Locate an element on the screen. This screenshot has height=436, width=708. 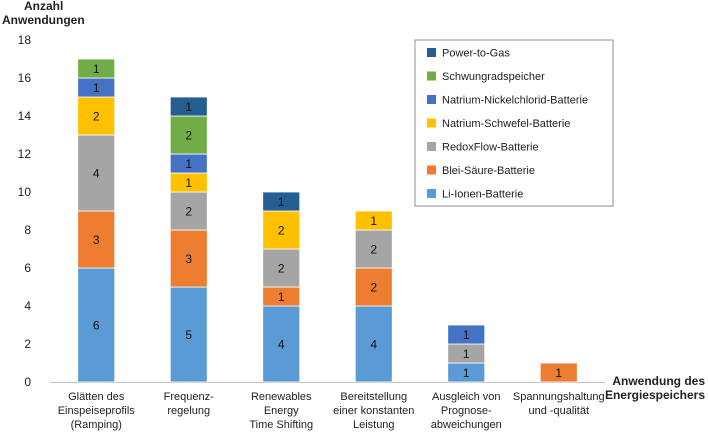
legend-label: Power-to-Gas is located at coordinates (476, 54).